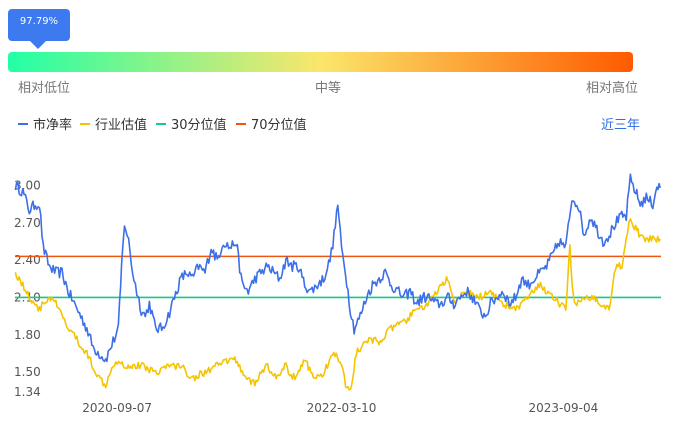  I want to click on y-tick-label: 1.34, so click(27, 392).